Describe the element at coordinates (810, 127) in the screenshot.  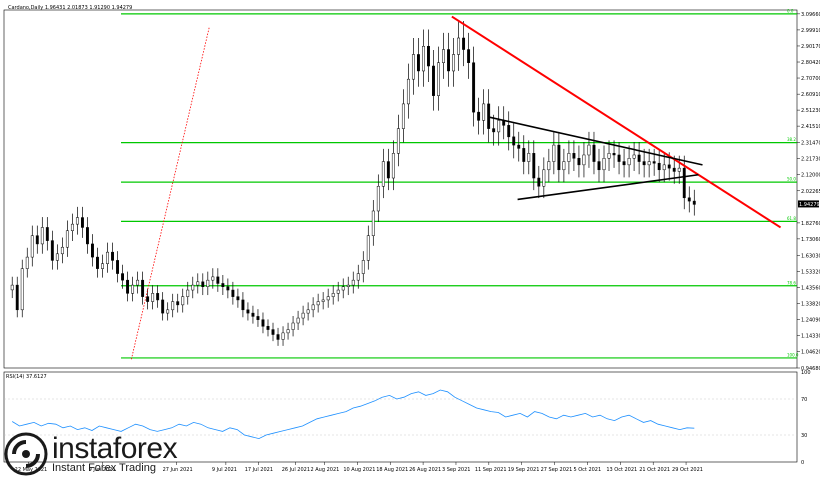
I see `price-axis-label: 2.41510` at that location.